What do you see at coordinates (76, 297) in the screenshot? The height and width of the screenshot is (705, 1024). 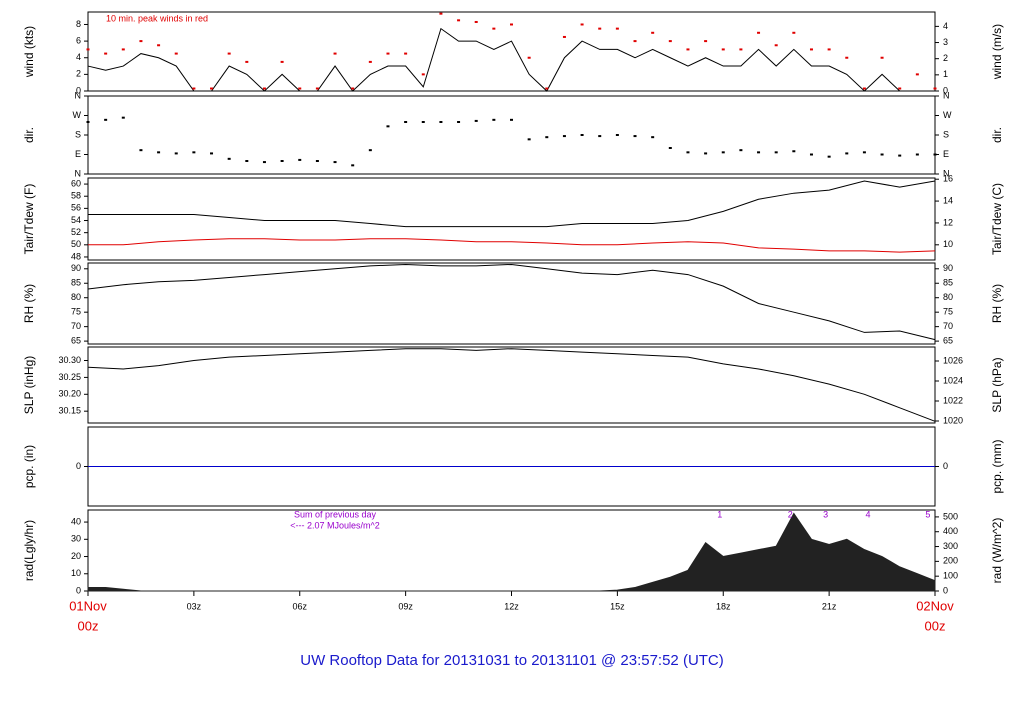 I see `y-tick-label: 80` at bounding box center [76, 297].